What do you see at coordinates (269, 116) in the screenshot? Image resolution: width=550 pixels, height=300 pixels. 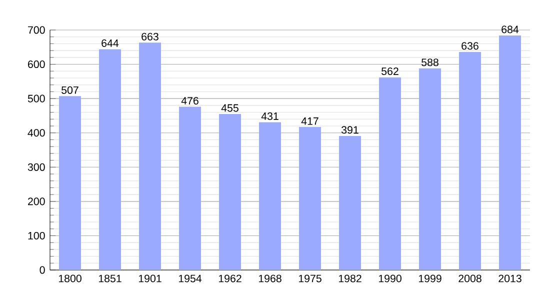 I see `data-label: 431` at bounding box center [269, 116].